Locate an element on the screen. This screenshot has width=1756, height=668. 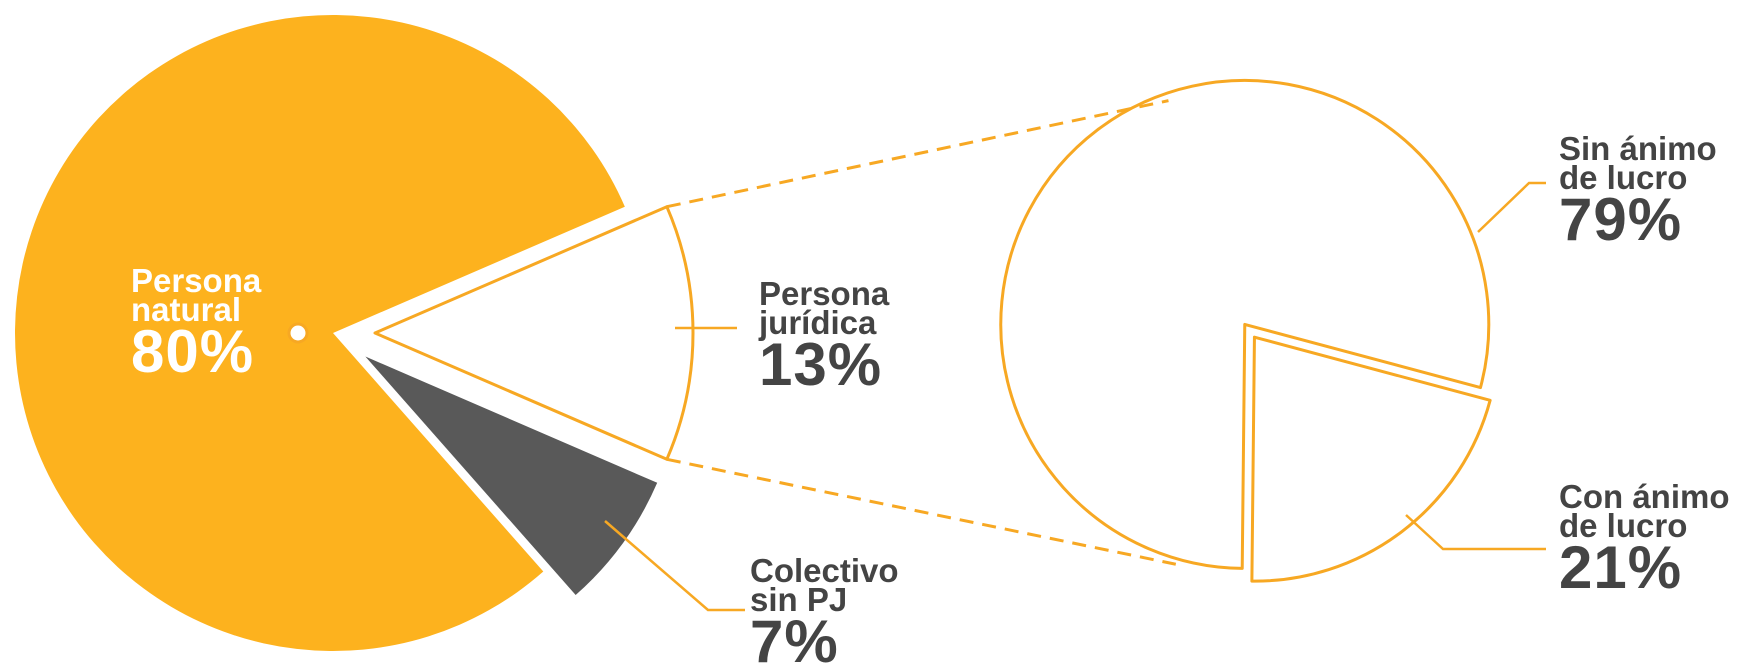
label: Sin ánimo de lucro 79% is located at coordinates (1651, 191).